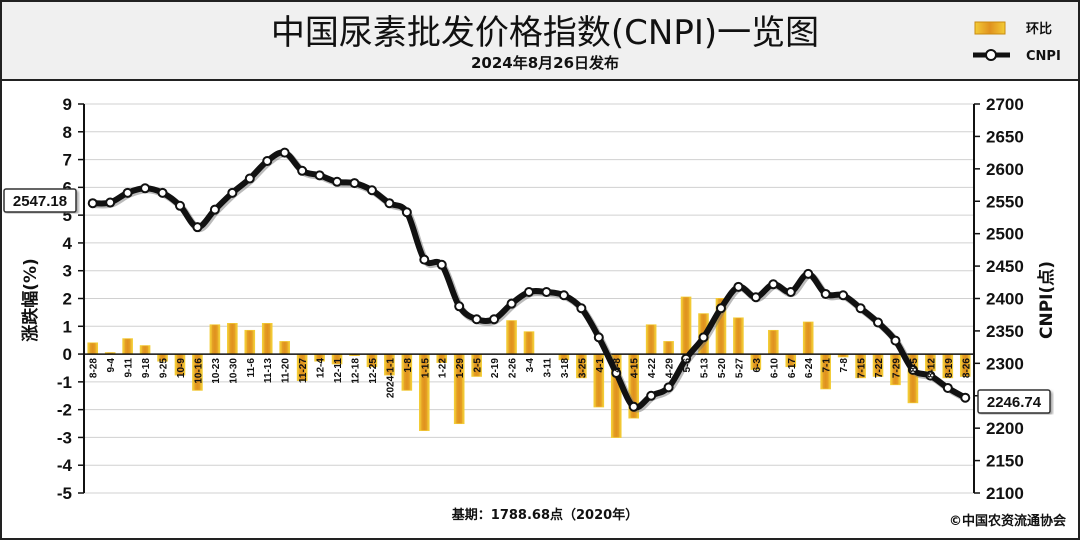 The height and width of the screenshot is (540, 1080). Describe the element at coordinates (129, 368) in the screenshot. I see `x-tick-label: 9-11` at that location.